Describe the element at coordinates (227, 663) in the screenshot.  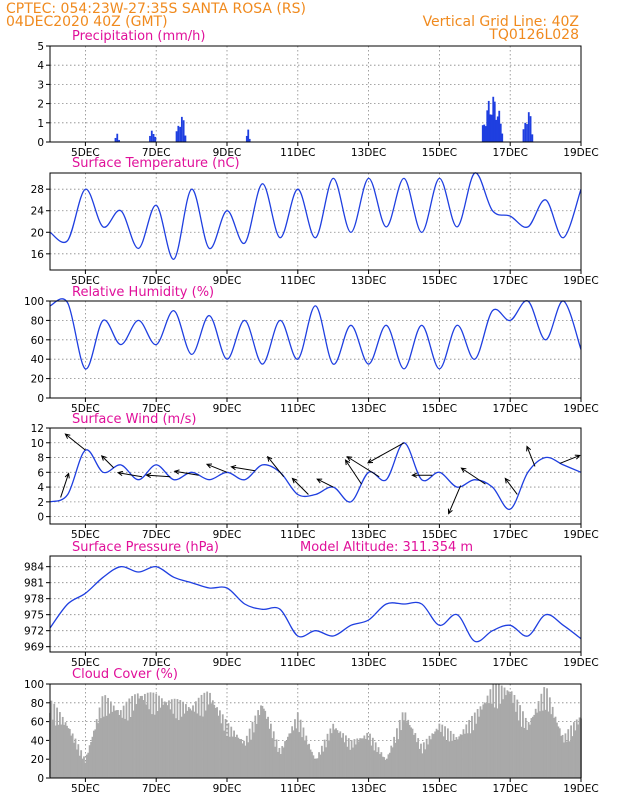
I see `x-tick-label: 9DEC` at that location.